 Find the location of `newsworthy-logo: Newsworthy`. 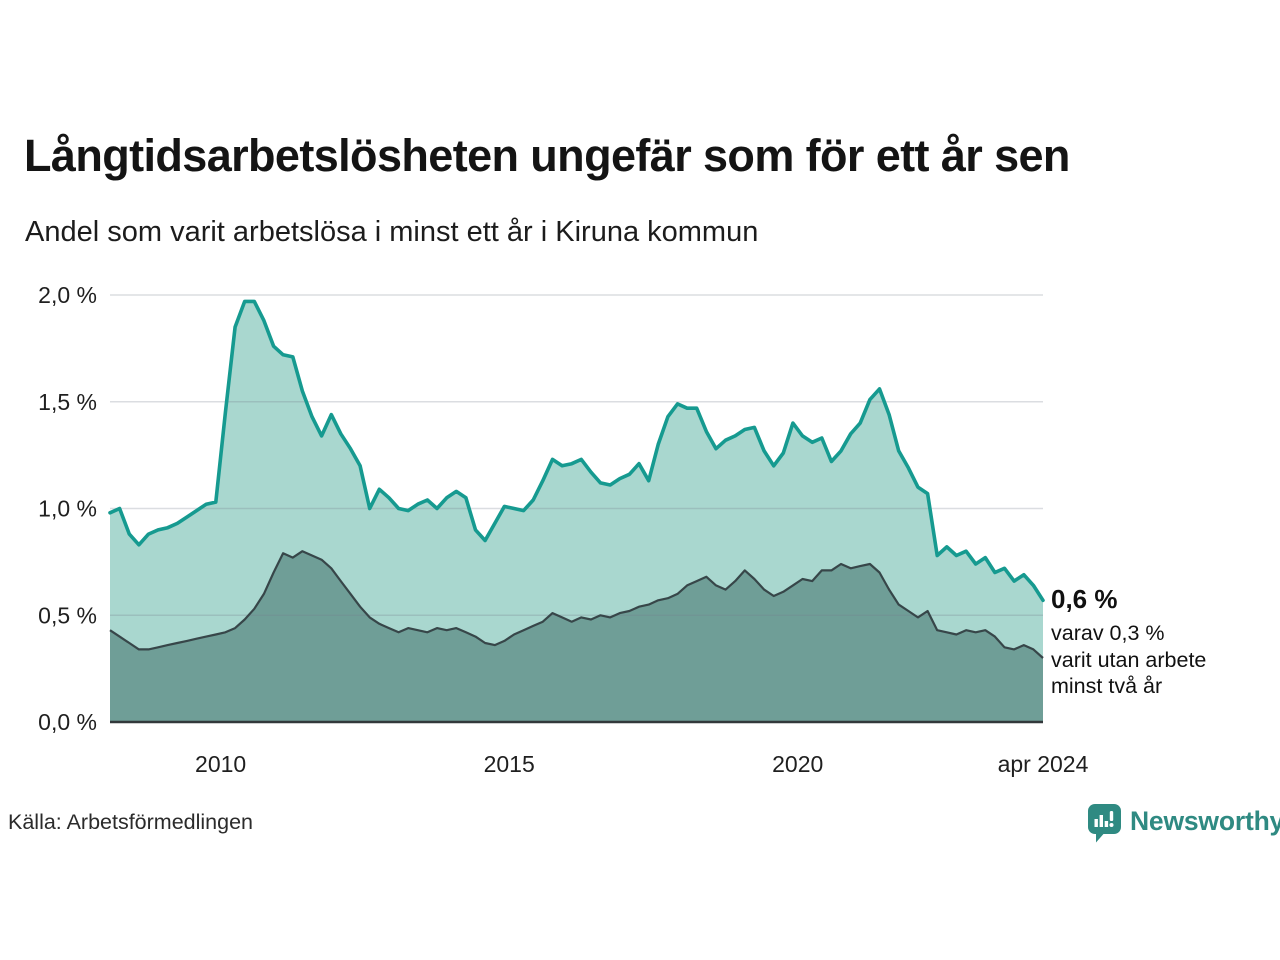

newsworthy-logo: Newsworthy is located at coordinates (1184, 823).